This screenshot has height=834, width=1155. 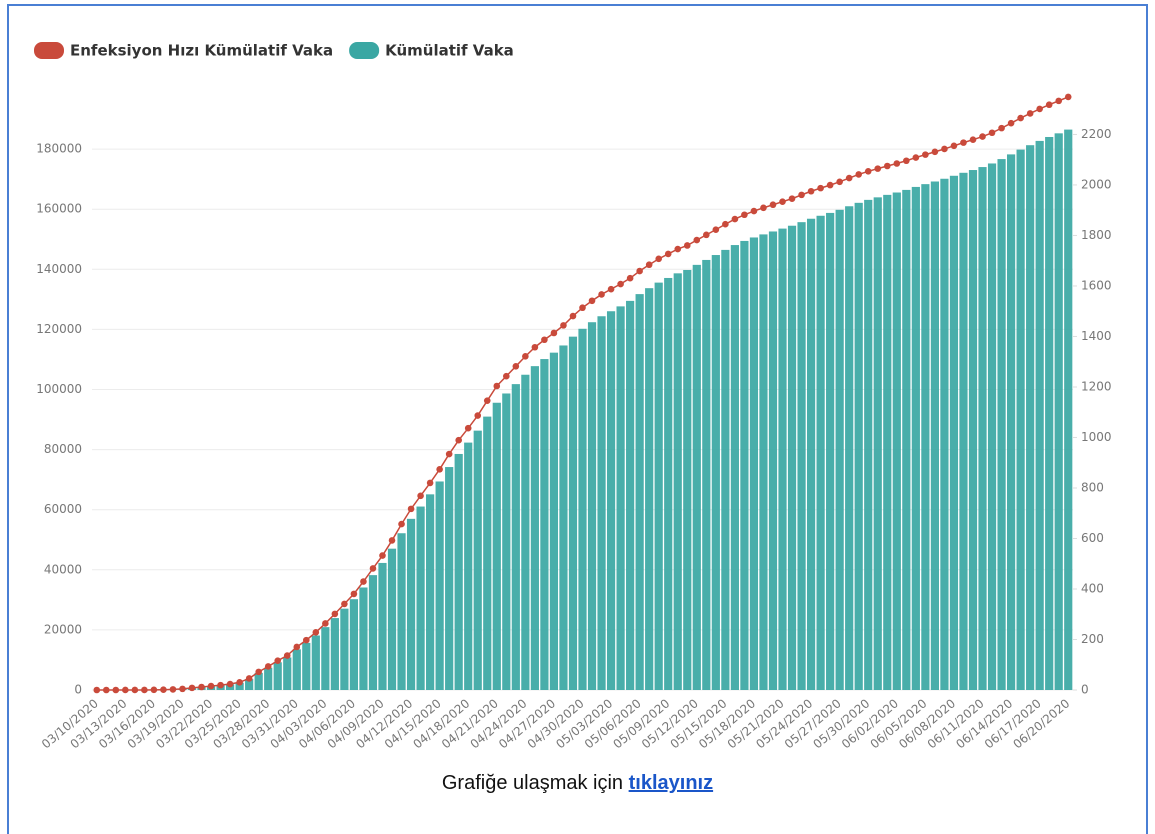 What do you see at coordinates (78, 690) in the screenshot?
I see `y-tick-label: 0` at bounding box center [78, 690].